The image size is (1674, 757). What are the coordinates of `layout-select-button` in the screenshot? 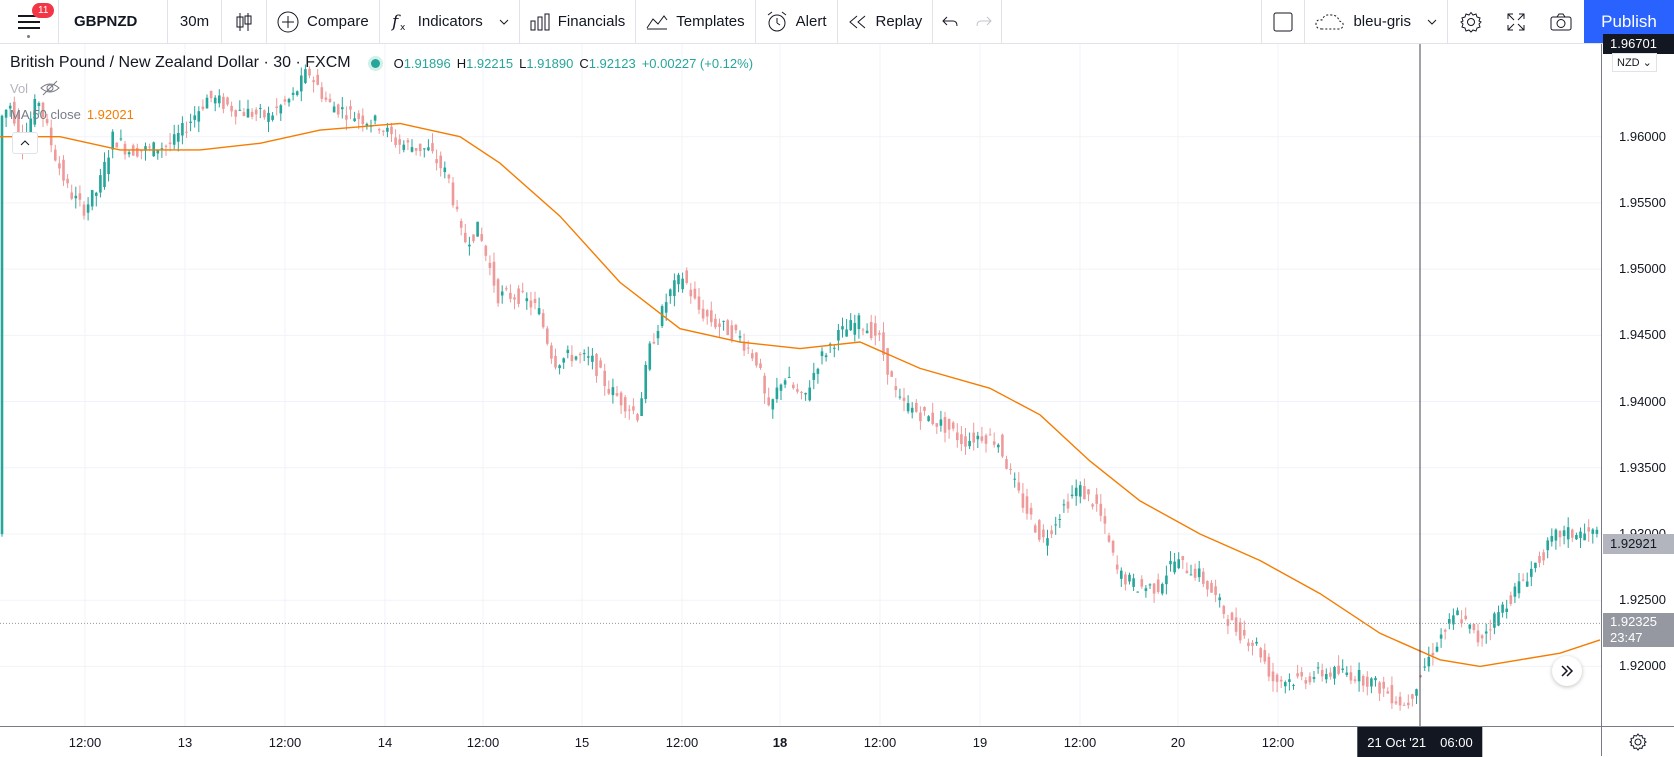 It's located at (1283, 21).